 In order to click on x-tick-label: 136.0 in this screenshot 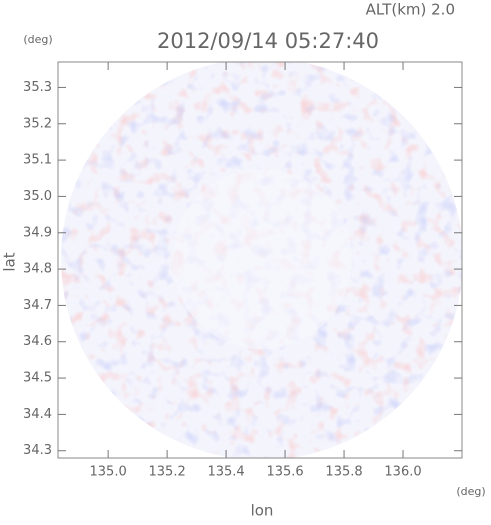, I will do `click(402, 472)`.